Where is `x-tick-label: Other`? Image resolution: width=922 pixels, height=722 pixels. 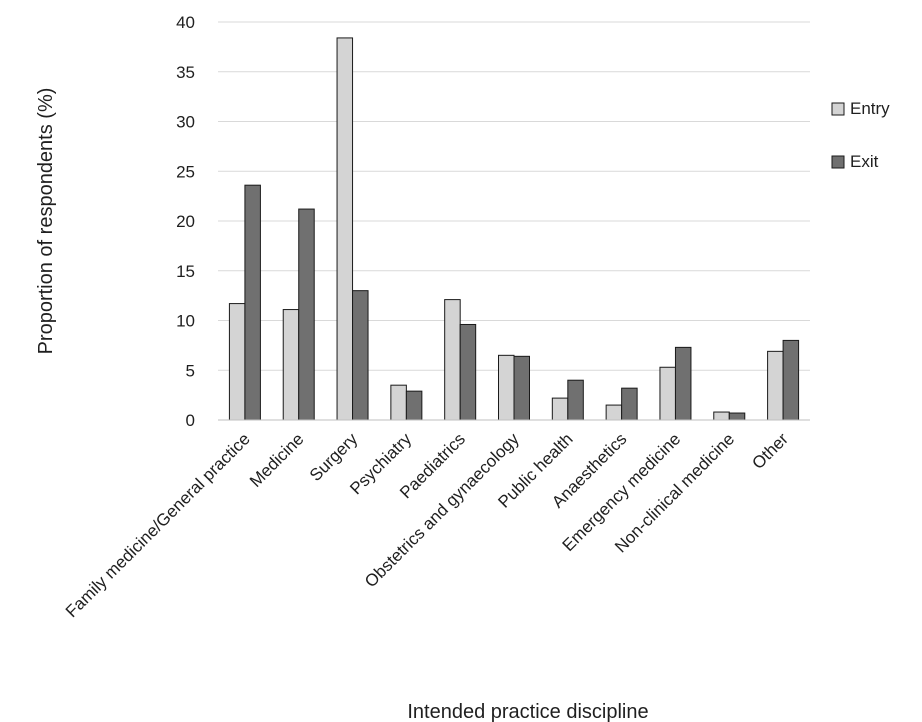
x-tick-label: Other is located at coordinates (770, 451).